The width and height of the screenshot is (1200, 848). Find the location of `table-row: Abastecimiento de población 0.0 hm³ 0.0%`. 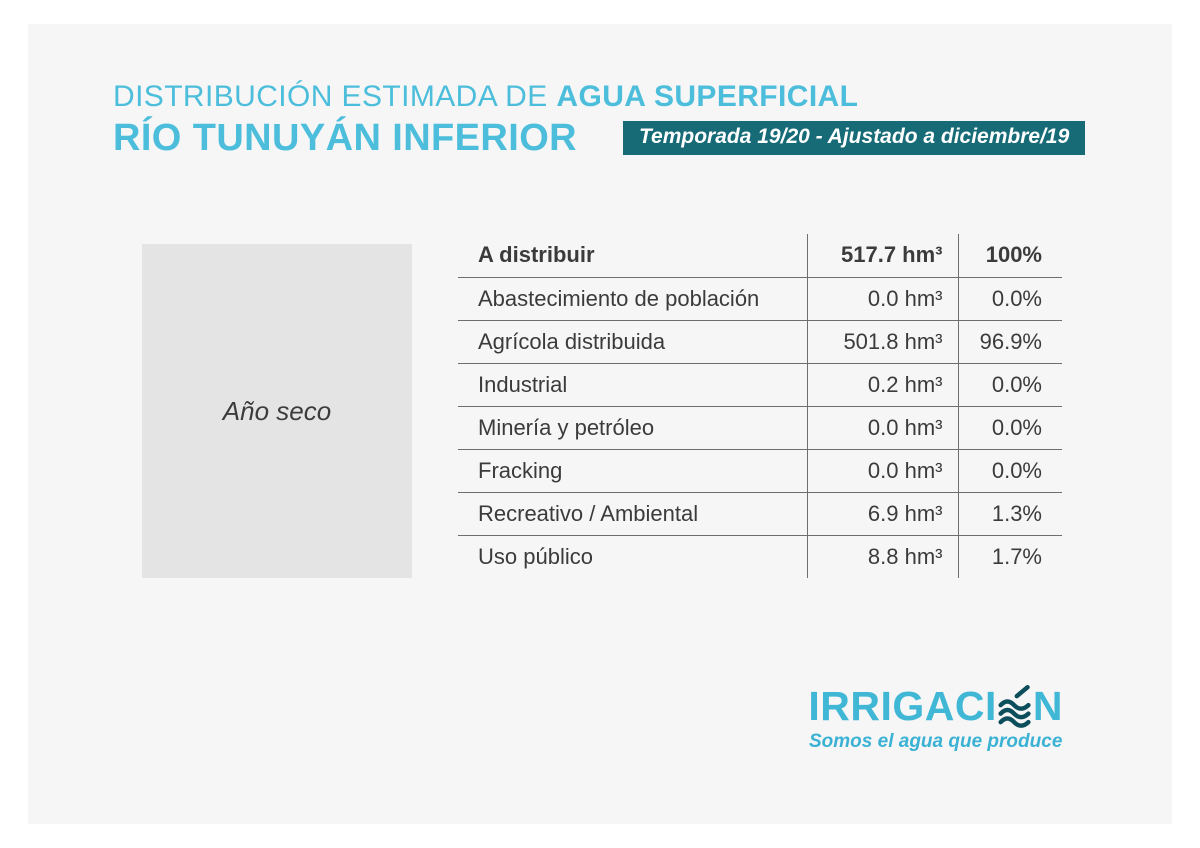

table-row: Abastecimiento de población 0.0 hm³ 0.0% is located at coordinates (760, 299).